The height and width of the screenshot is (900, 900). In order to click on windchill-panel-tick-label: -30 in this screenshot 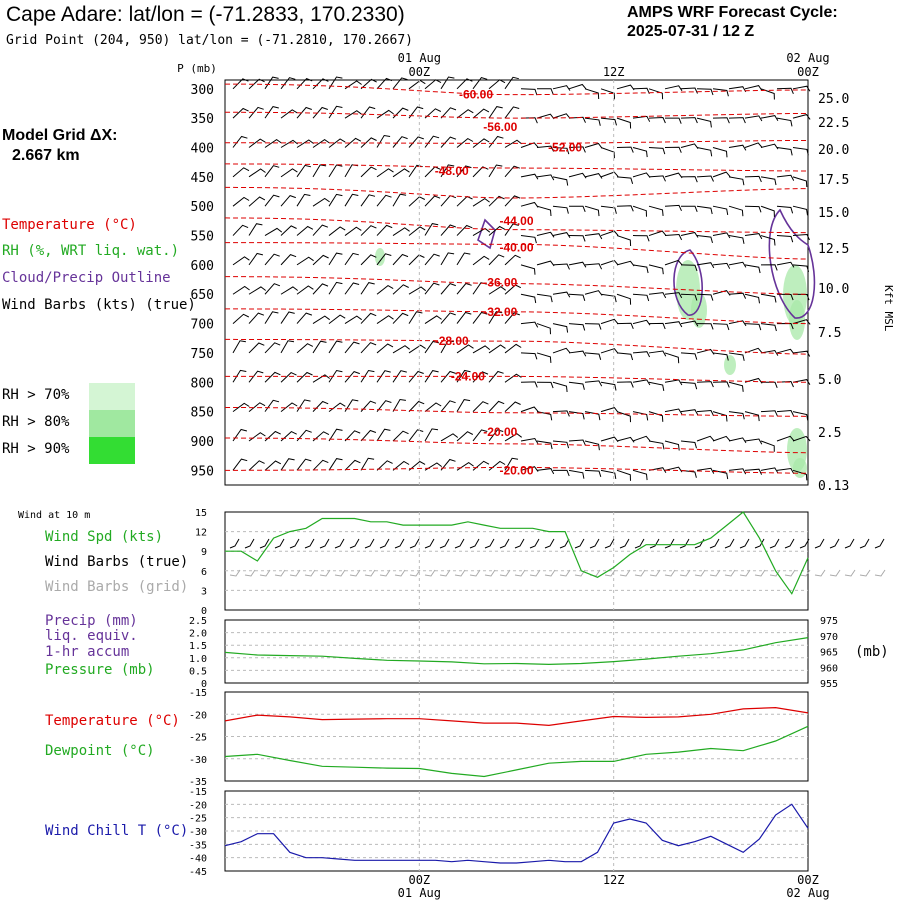, I will do `click(198, 832)`.